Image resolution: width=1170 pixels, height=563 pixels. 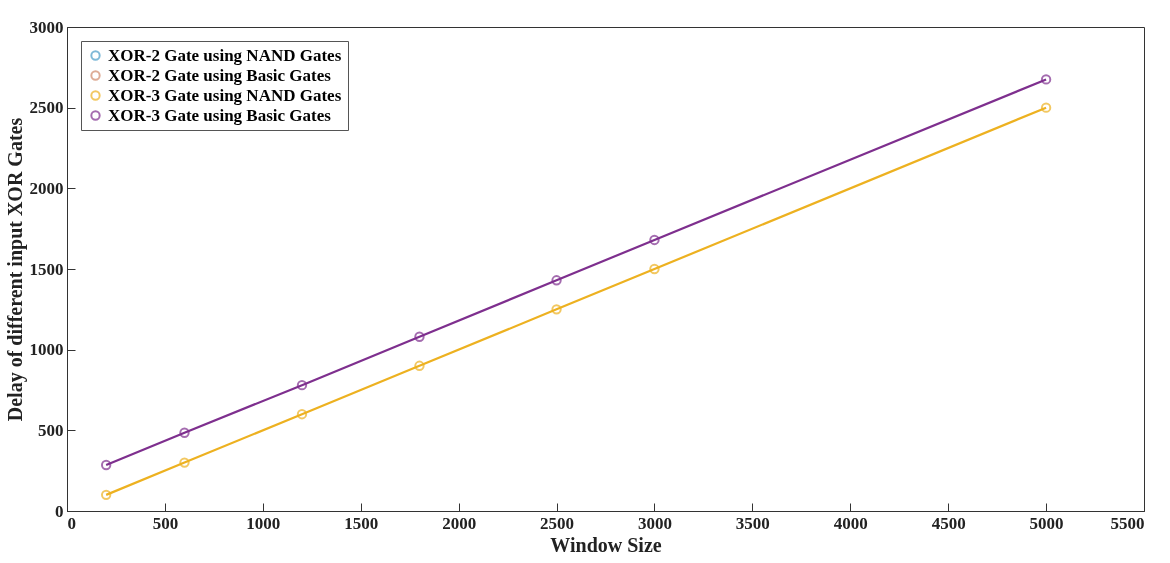 What do you see at coordinates (15, 269) in the screenshot?
I see `y-axis-title: Delay of different input XOR Gates` at bounding box center [15, 269].